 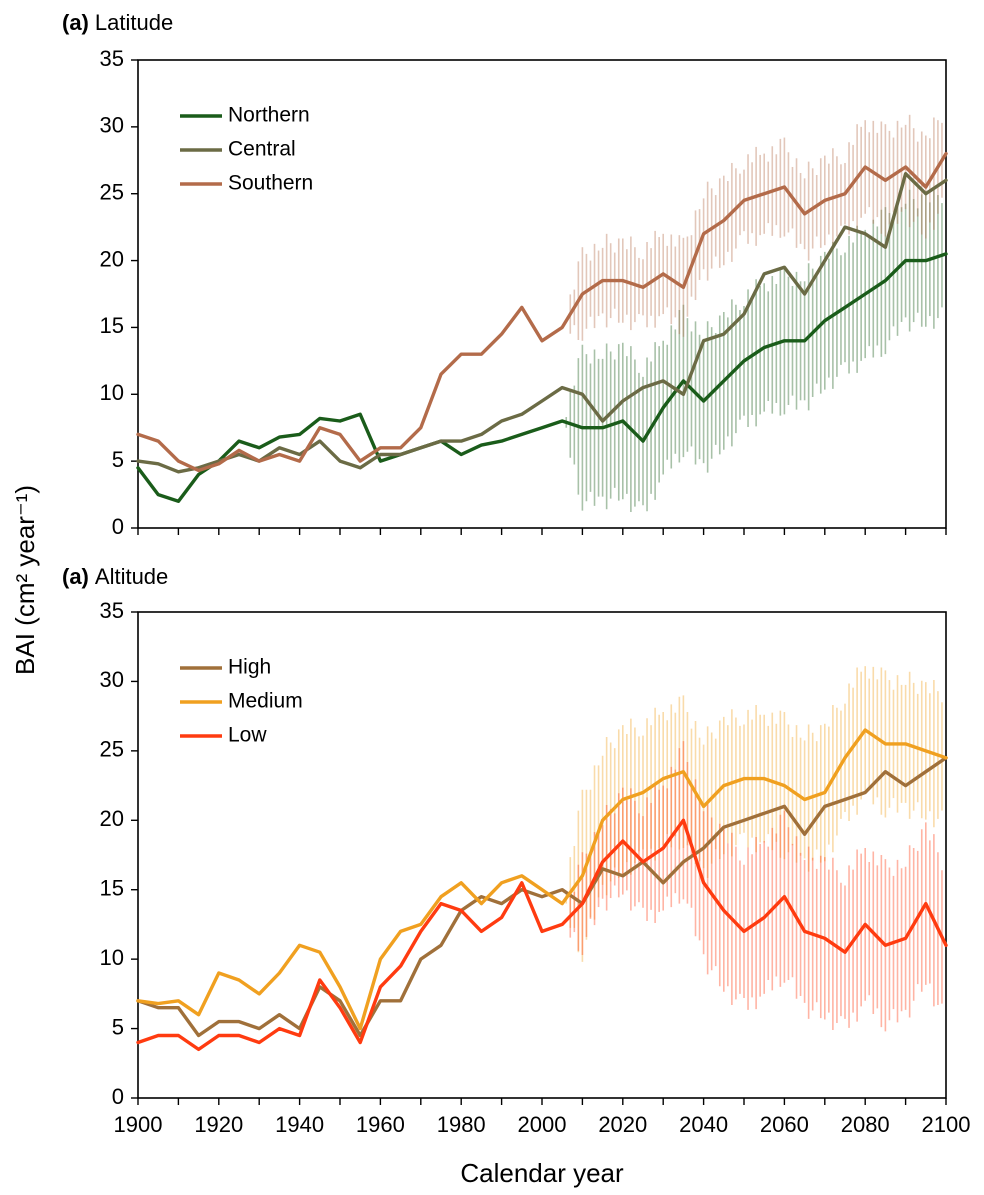 I want to click on altitude-legend: High Medium Low, so click(x=241, y=701).